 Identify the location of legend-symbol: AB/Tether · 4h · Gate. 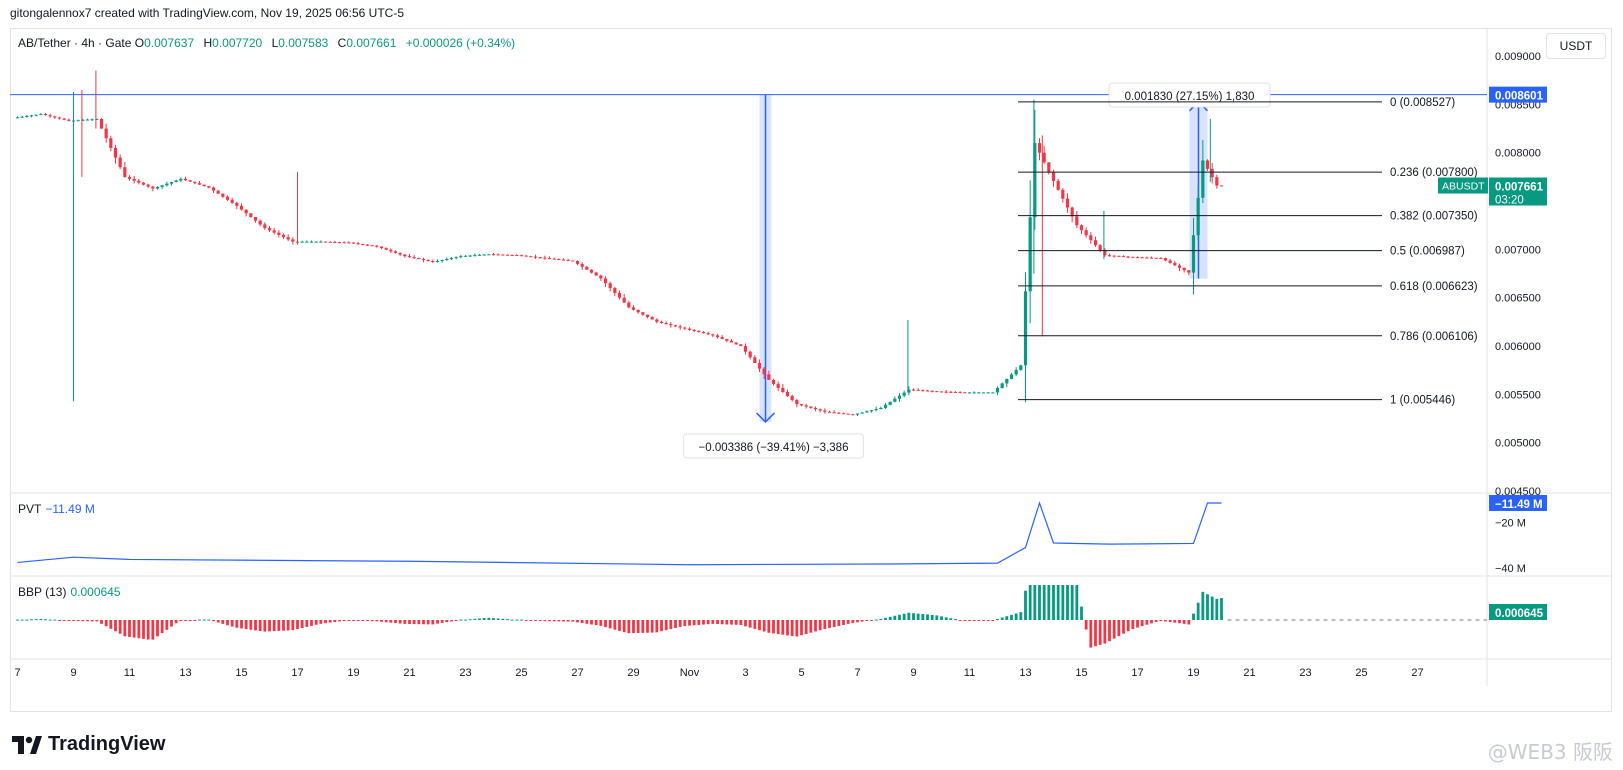
(75, 43).